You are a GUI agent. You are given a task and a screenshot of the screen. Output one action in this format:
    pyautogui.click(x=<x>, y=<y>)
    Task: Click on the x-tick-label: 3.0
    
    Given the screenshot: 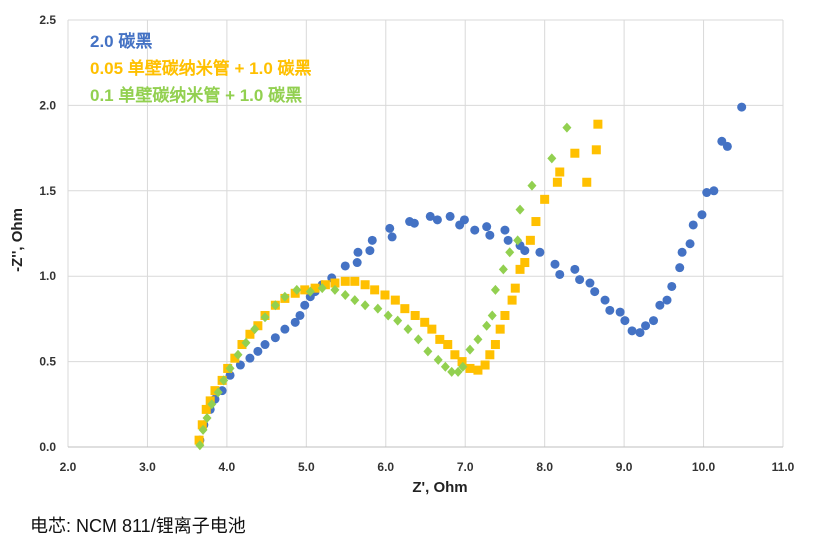 What is the action you would take?
    pyautogui.click(x=147, y=467)
    